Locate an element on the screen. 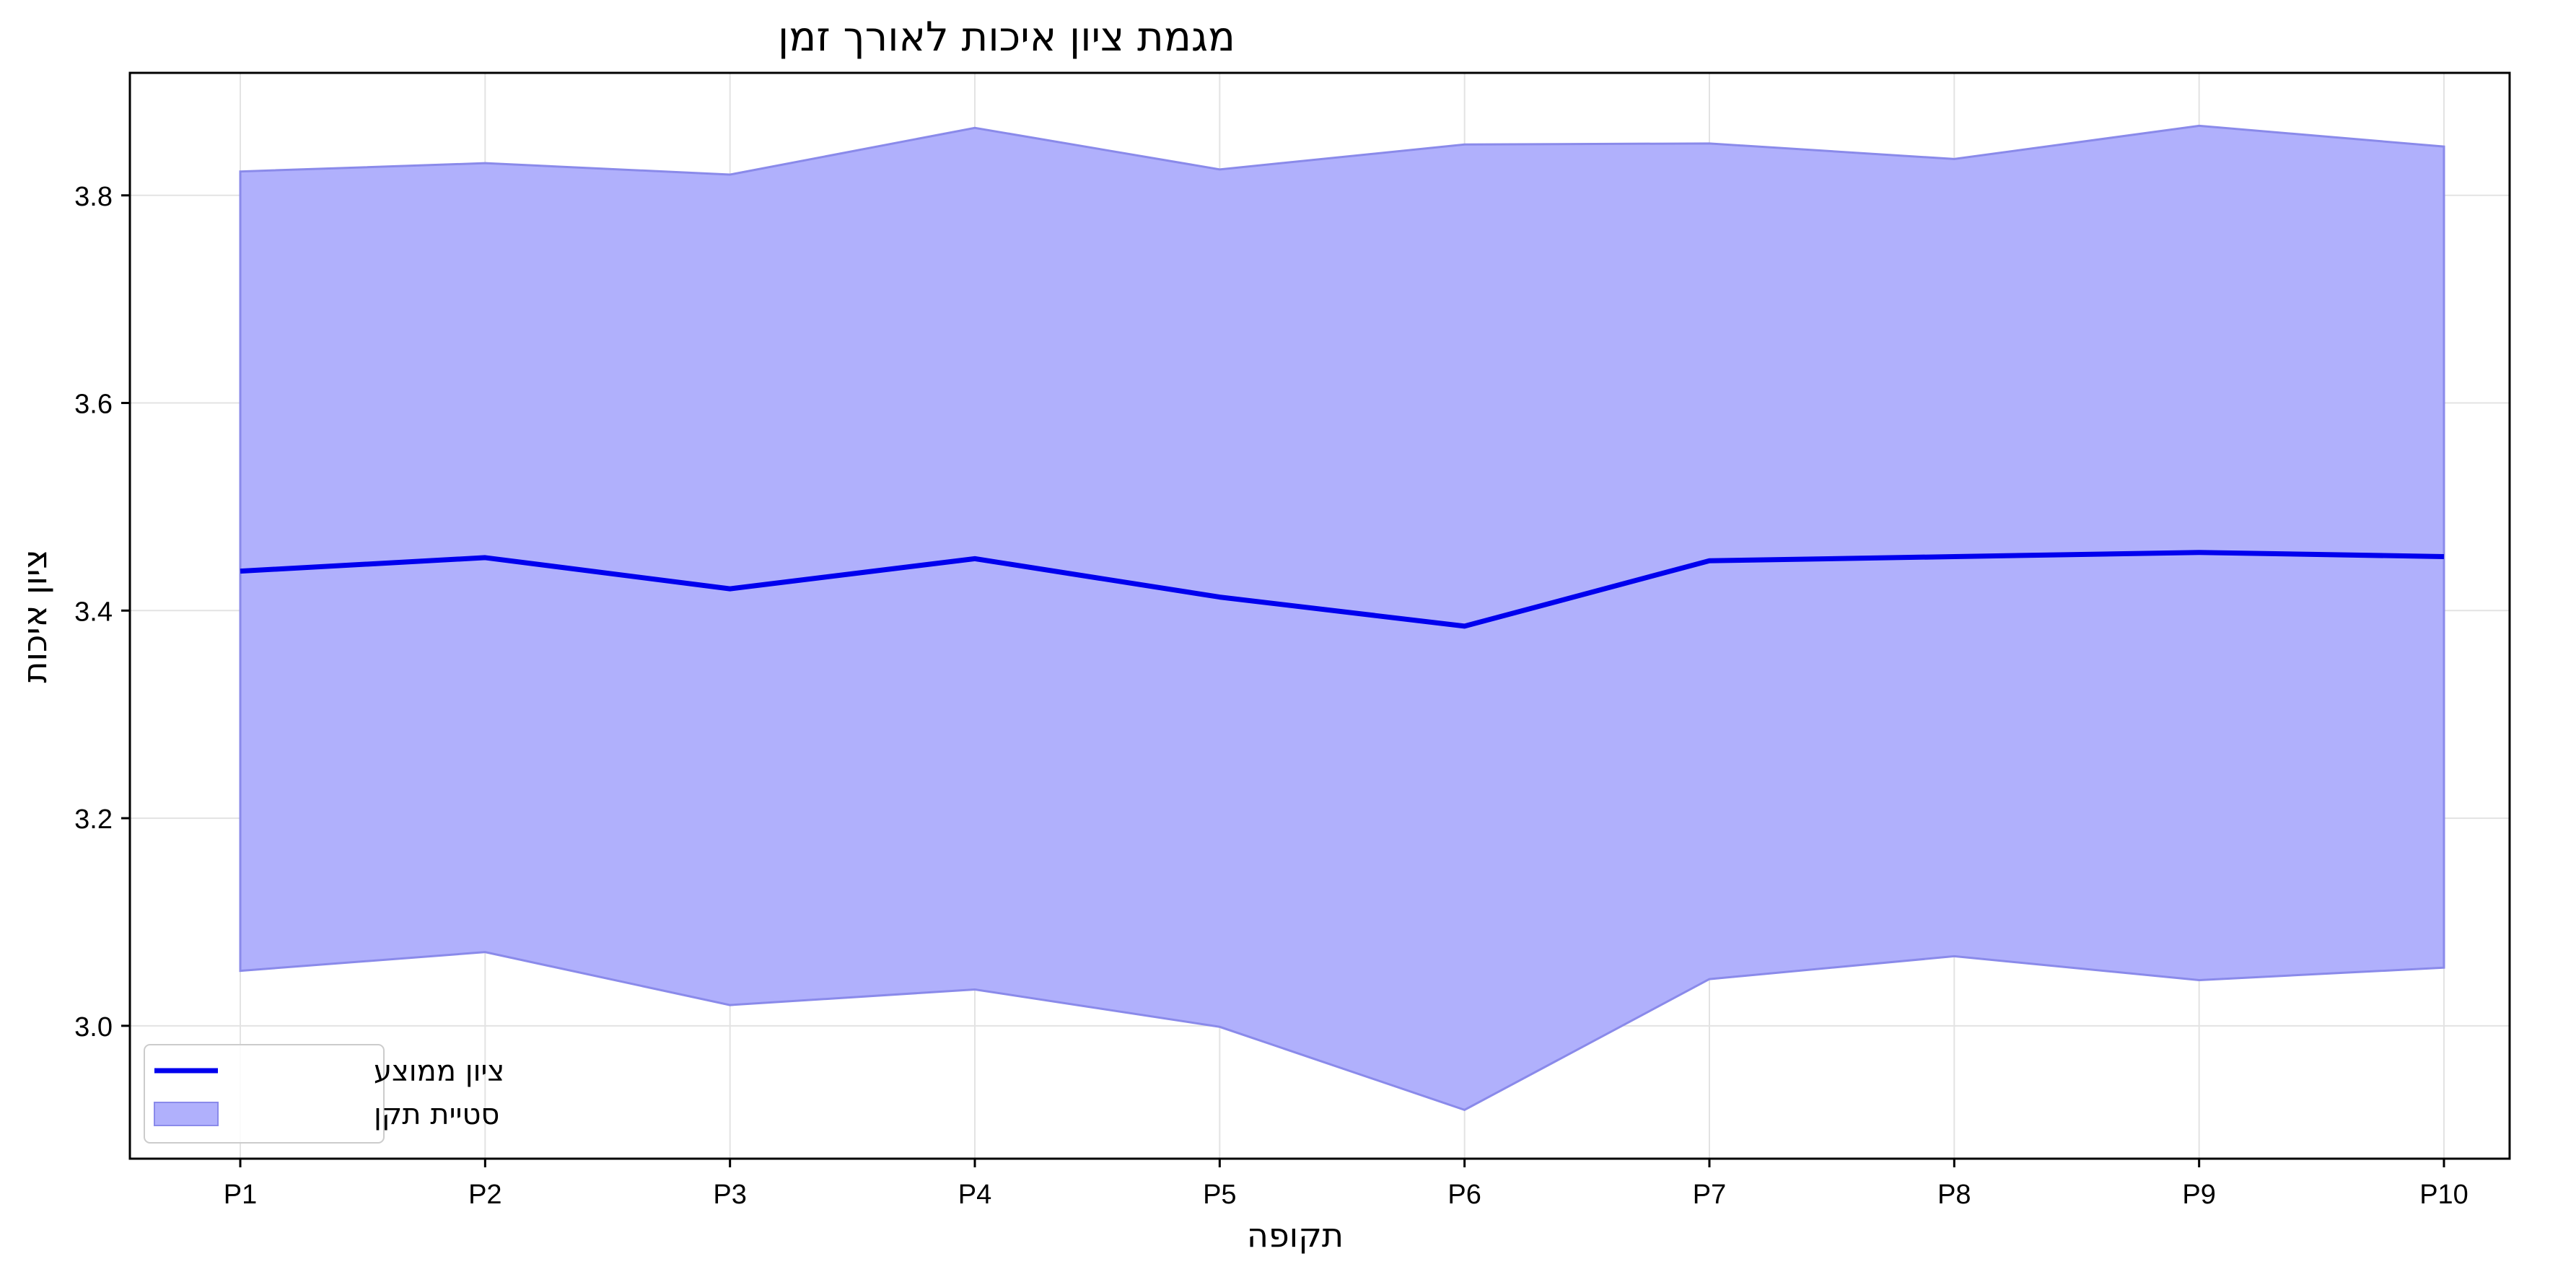 The image size is (2576, 1277). legend-band-label: סטיית תקן is located at coordinates (437, 1115).